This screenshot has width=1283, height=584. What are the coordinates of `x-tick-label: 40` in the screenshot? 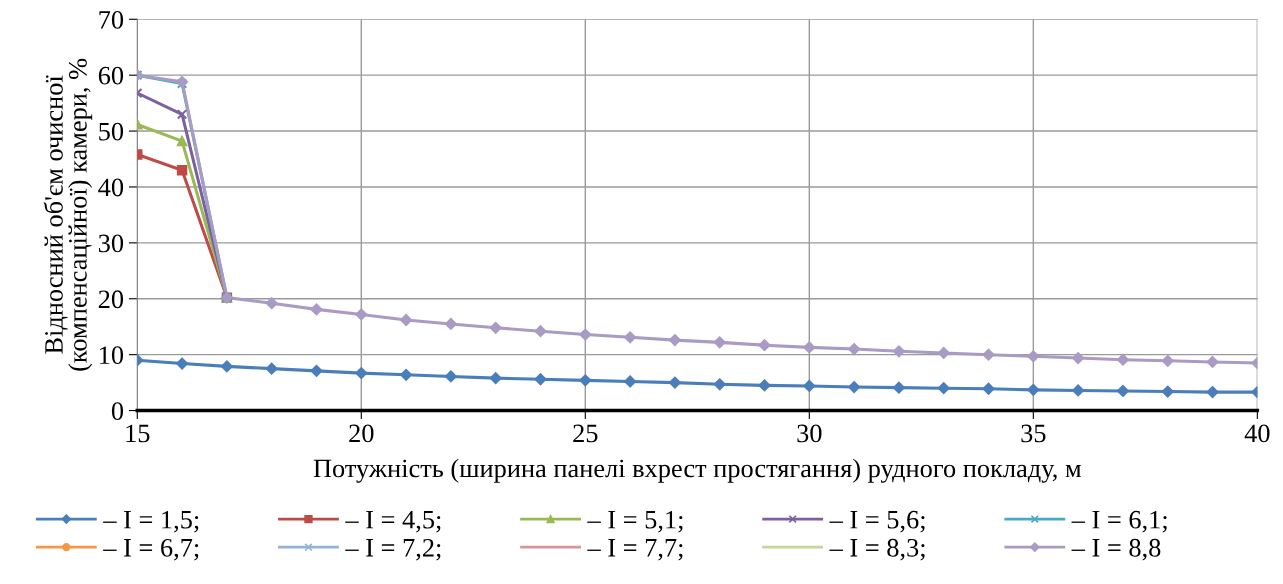 It's located at (1257, 433).